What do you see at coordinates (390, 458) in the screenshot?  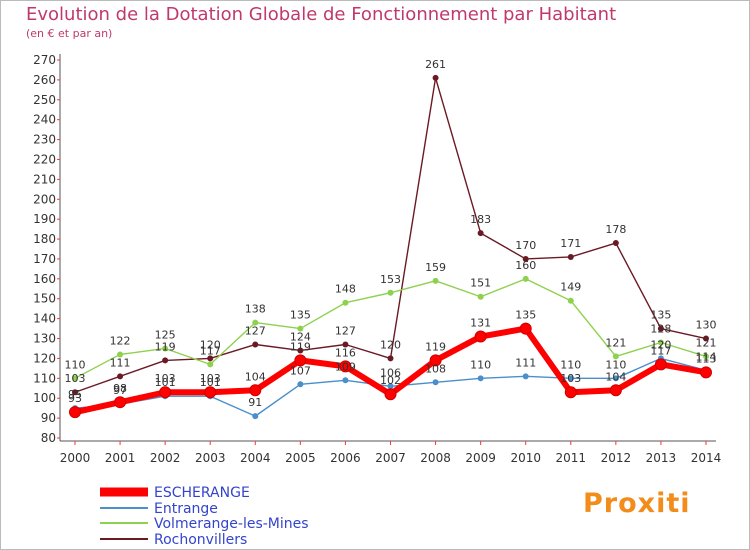 I see `x-tick-label: 2007` at bounding box center [390, 458].